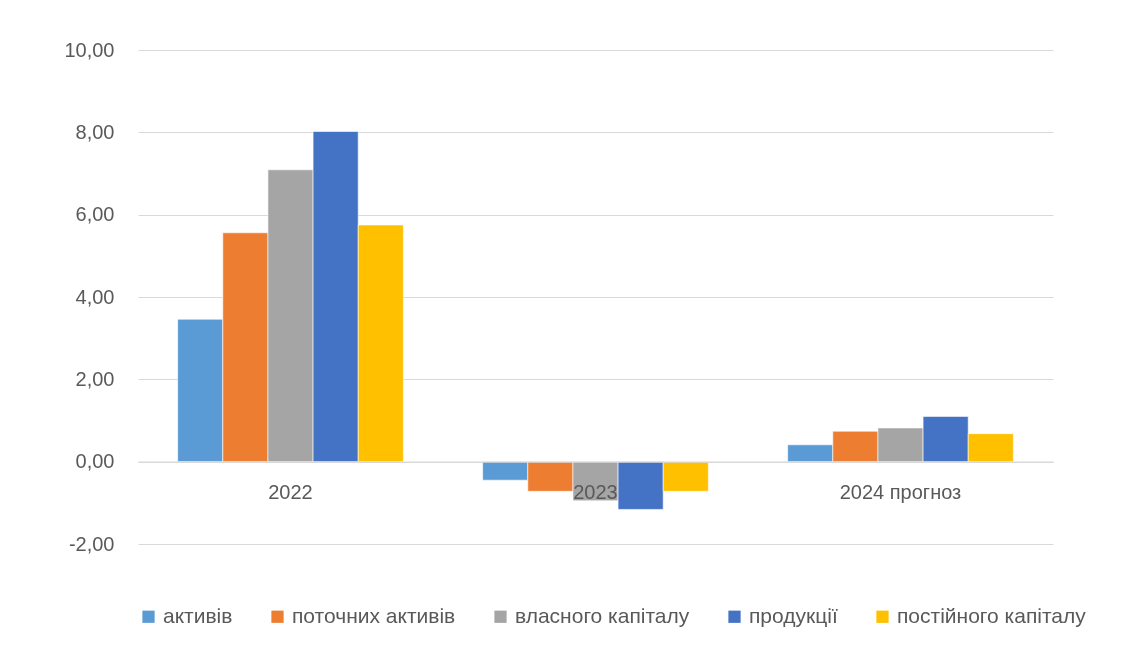  Describe the element at coordinates (992, 615) in the screenshot. I see `legend-label: постійного капіталу` at that location.